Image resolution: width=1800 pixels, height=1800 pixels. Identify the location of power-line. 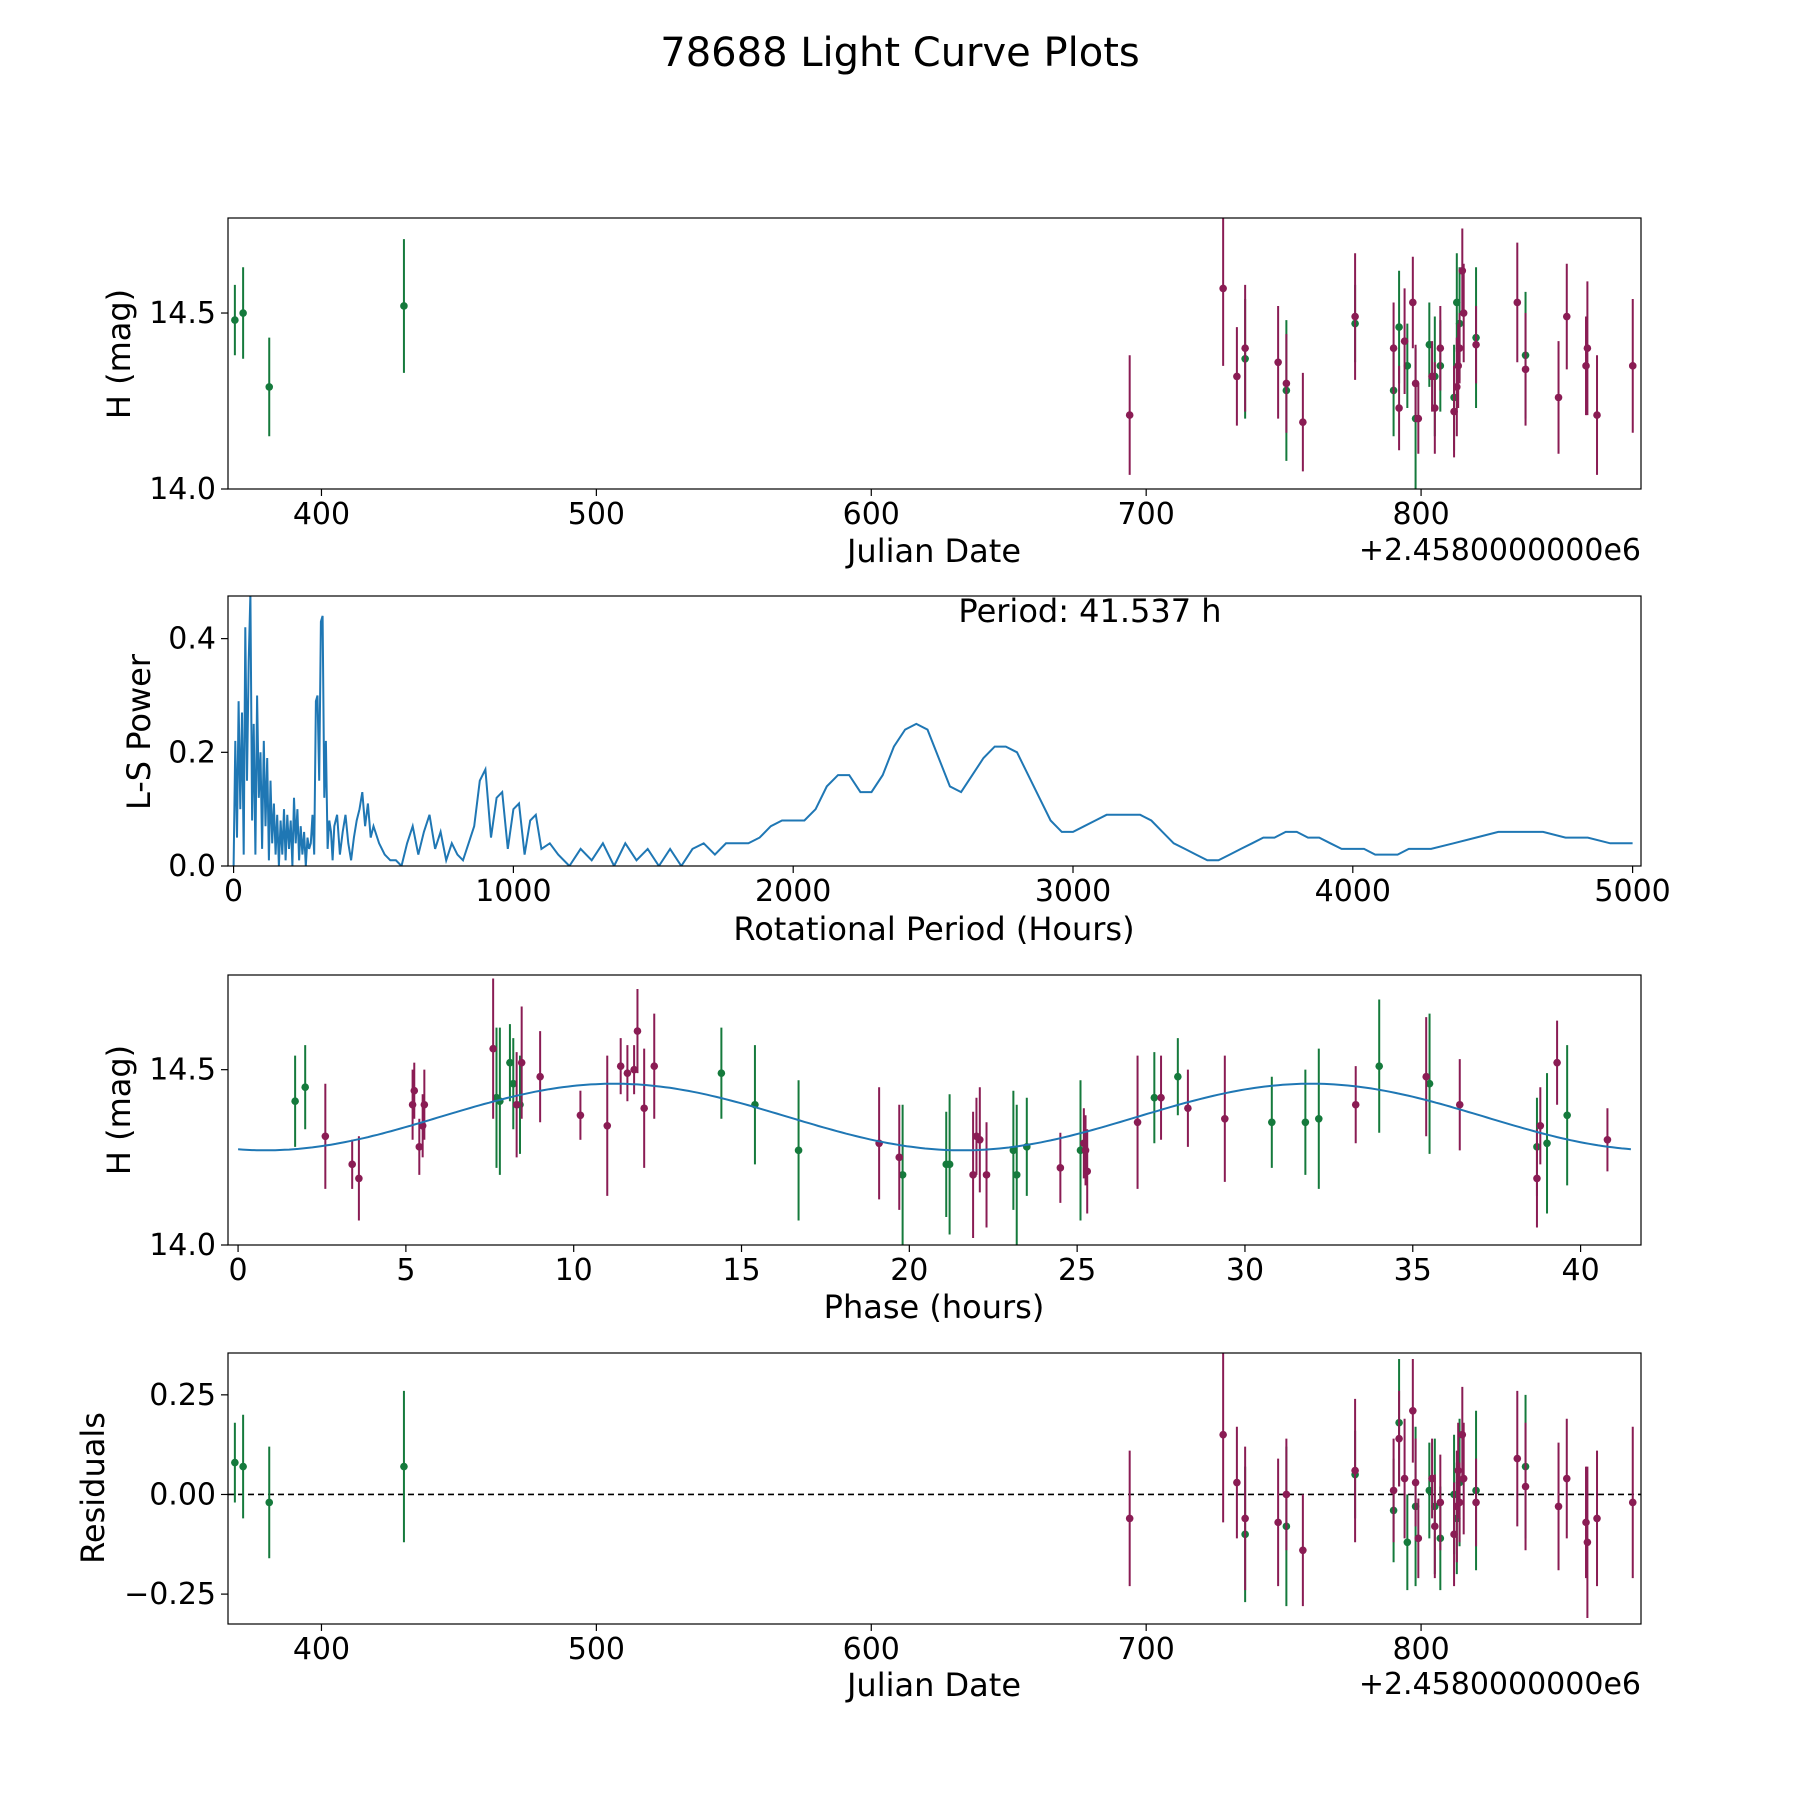
(932, 731).